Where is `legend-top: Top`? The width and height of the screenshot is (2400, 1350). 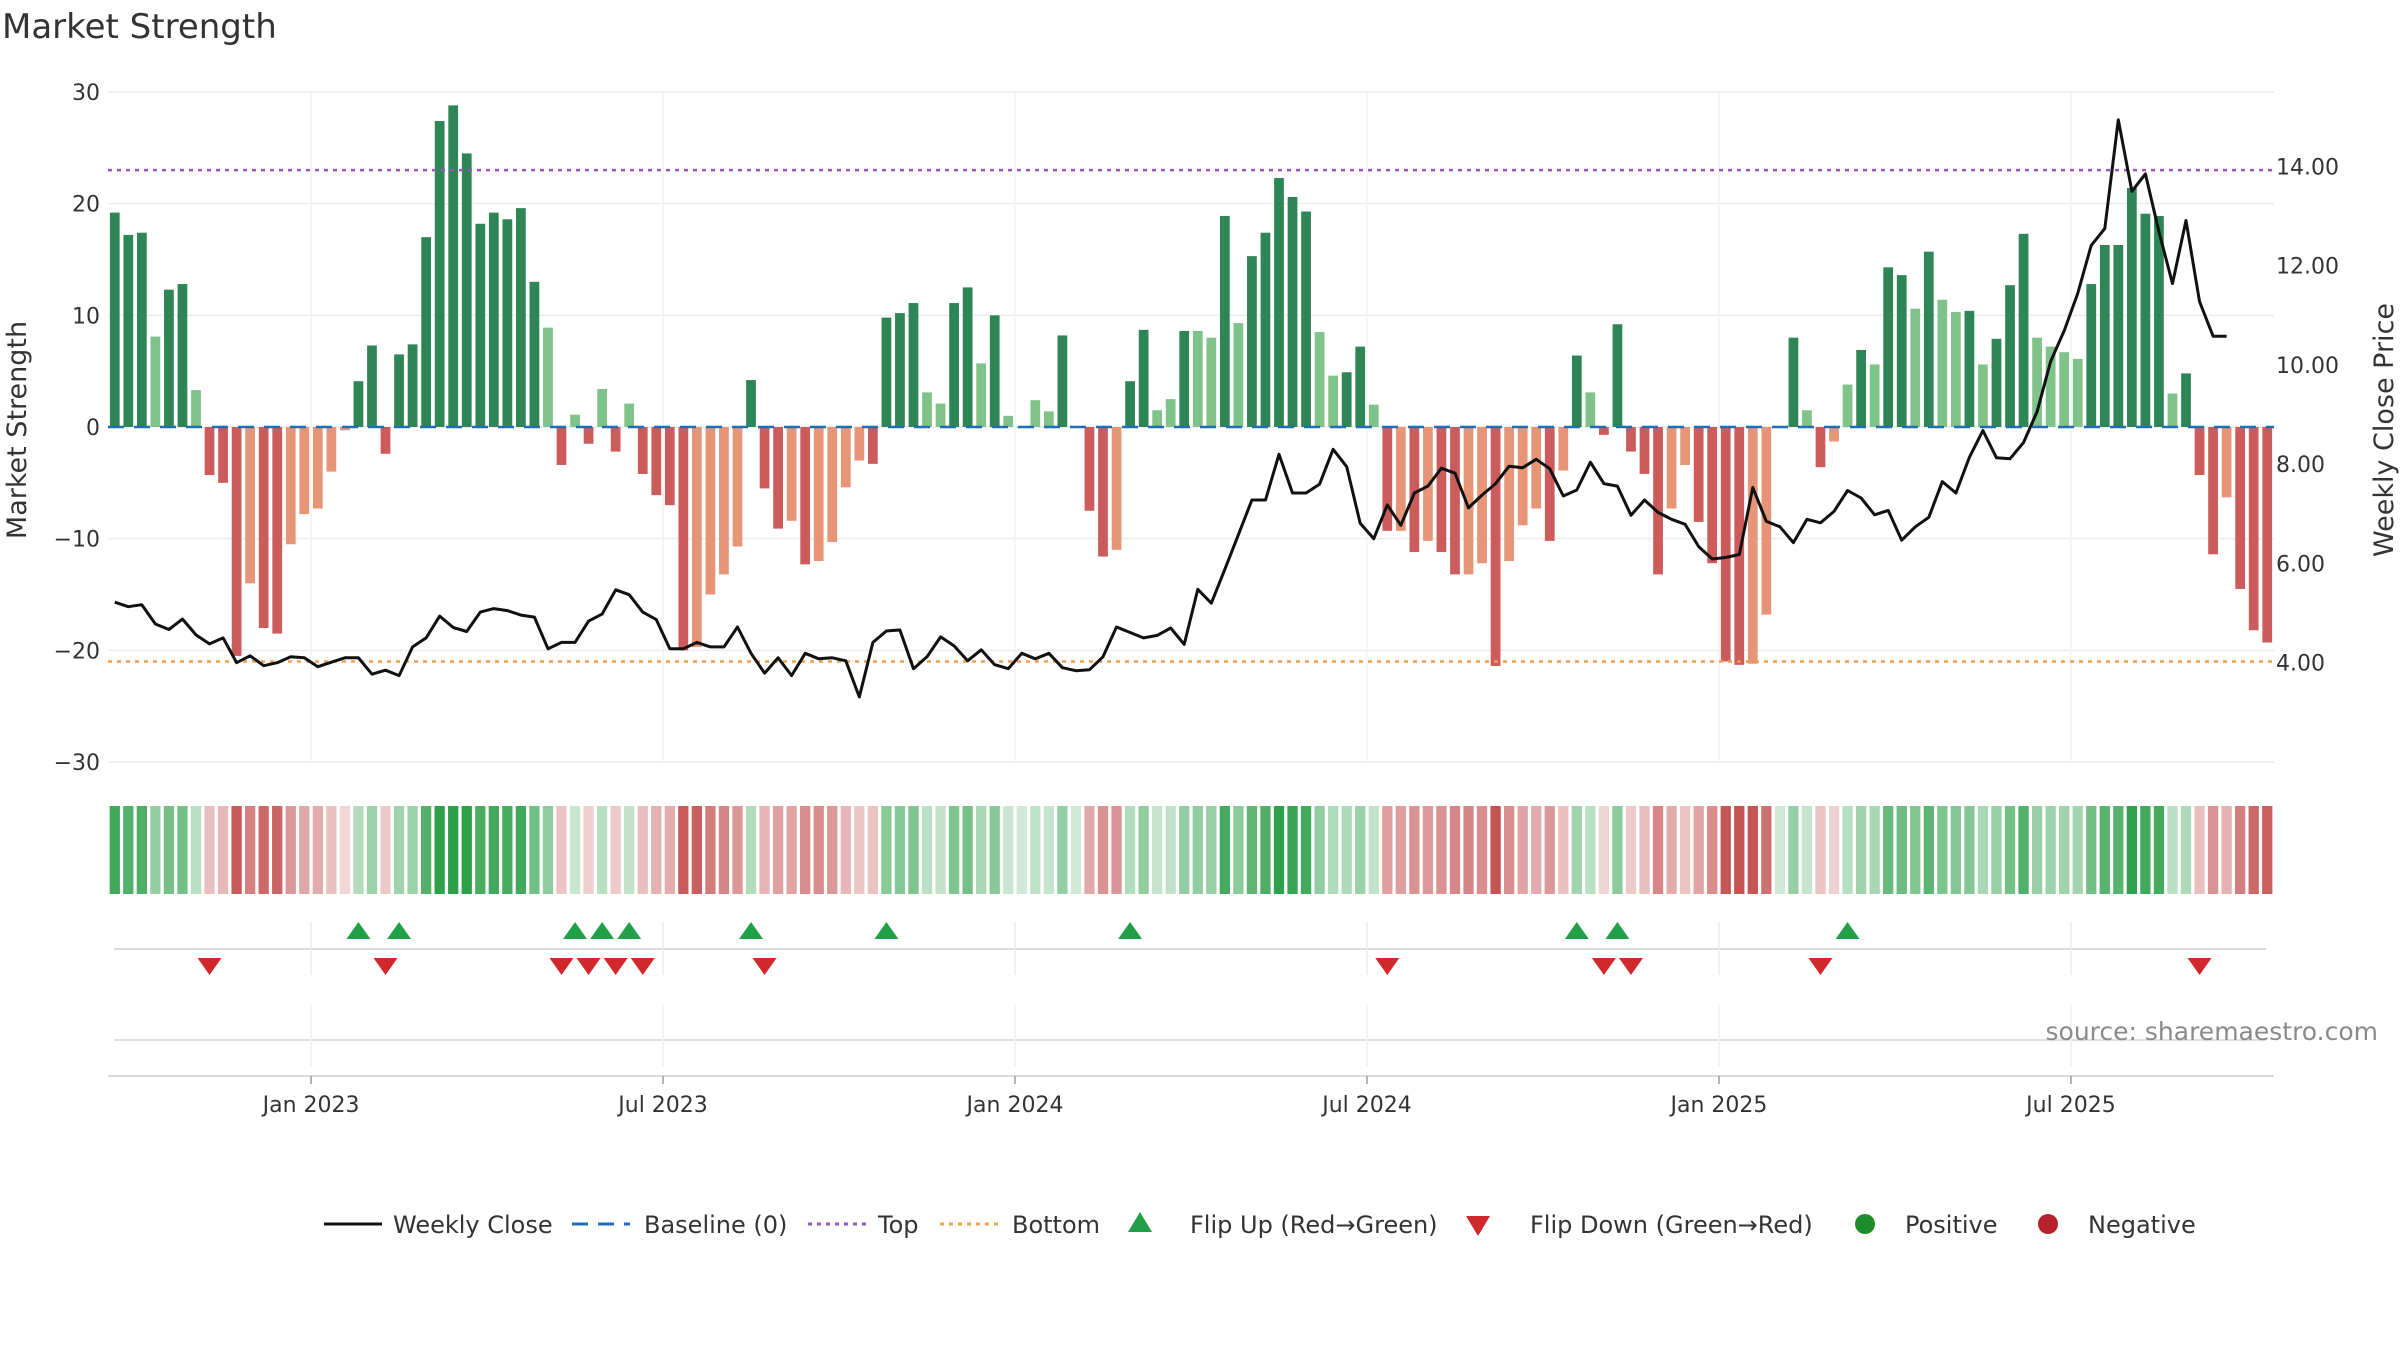
legend-top: Top is located at coordinates (898, 1225).